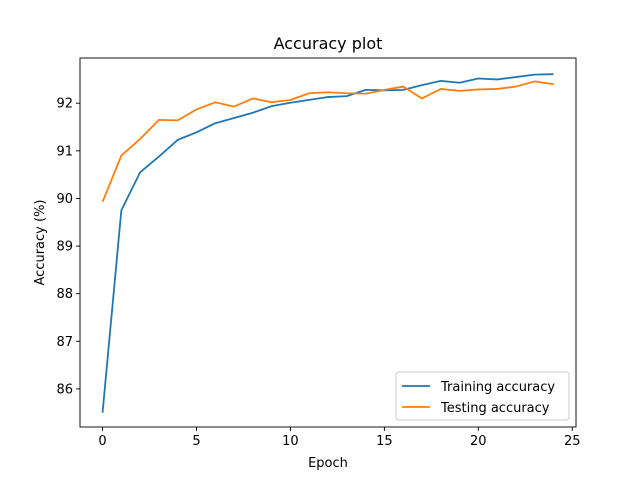 This screenshot has width=640, height=480. Describe the element at coordinates (290, 441) in the screenshot. I see `x-tick-label: 10` at that location.